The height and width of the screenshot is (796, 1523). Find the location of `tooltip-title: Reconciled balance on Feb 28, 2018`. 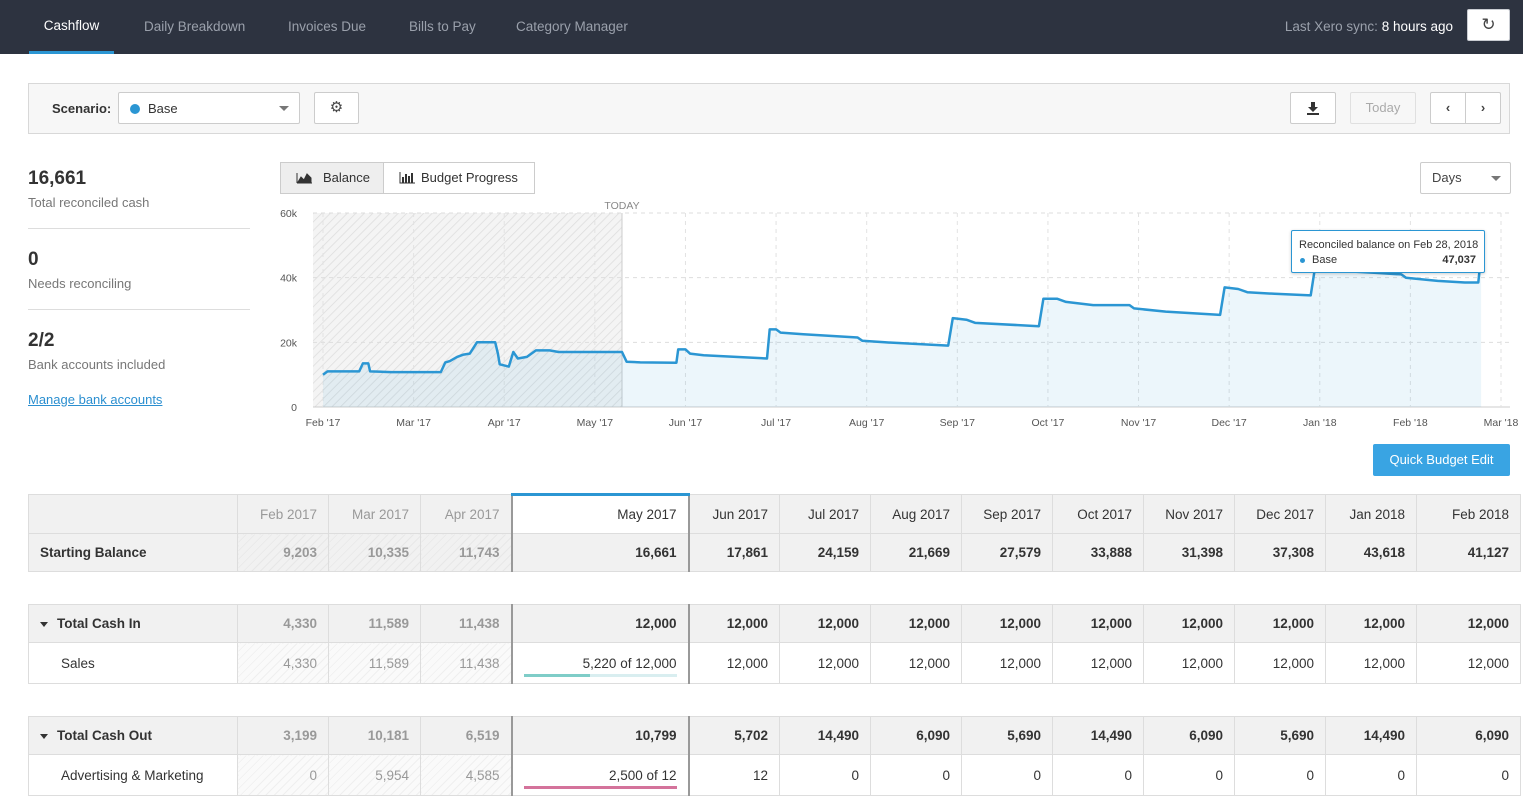

tooltip-title: Reconciled balance on Feb 28, 2018 is located at coordinates (1389, 245).